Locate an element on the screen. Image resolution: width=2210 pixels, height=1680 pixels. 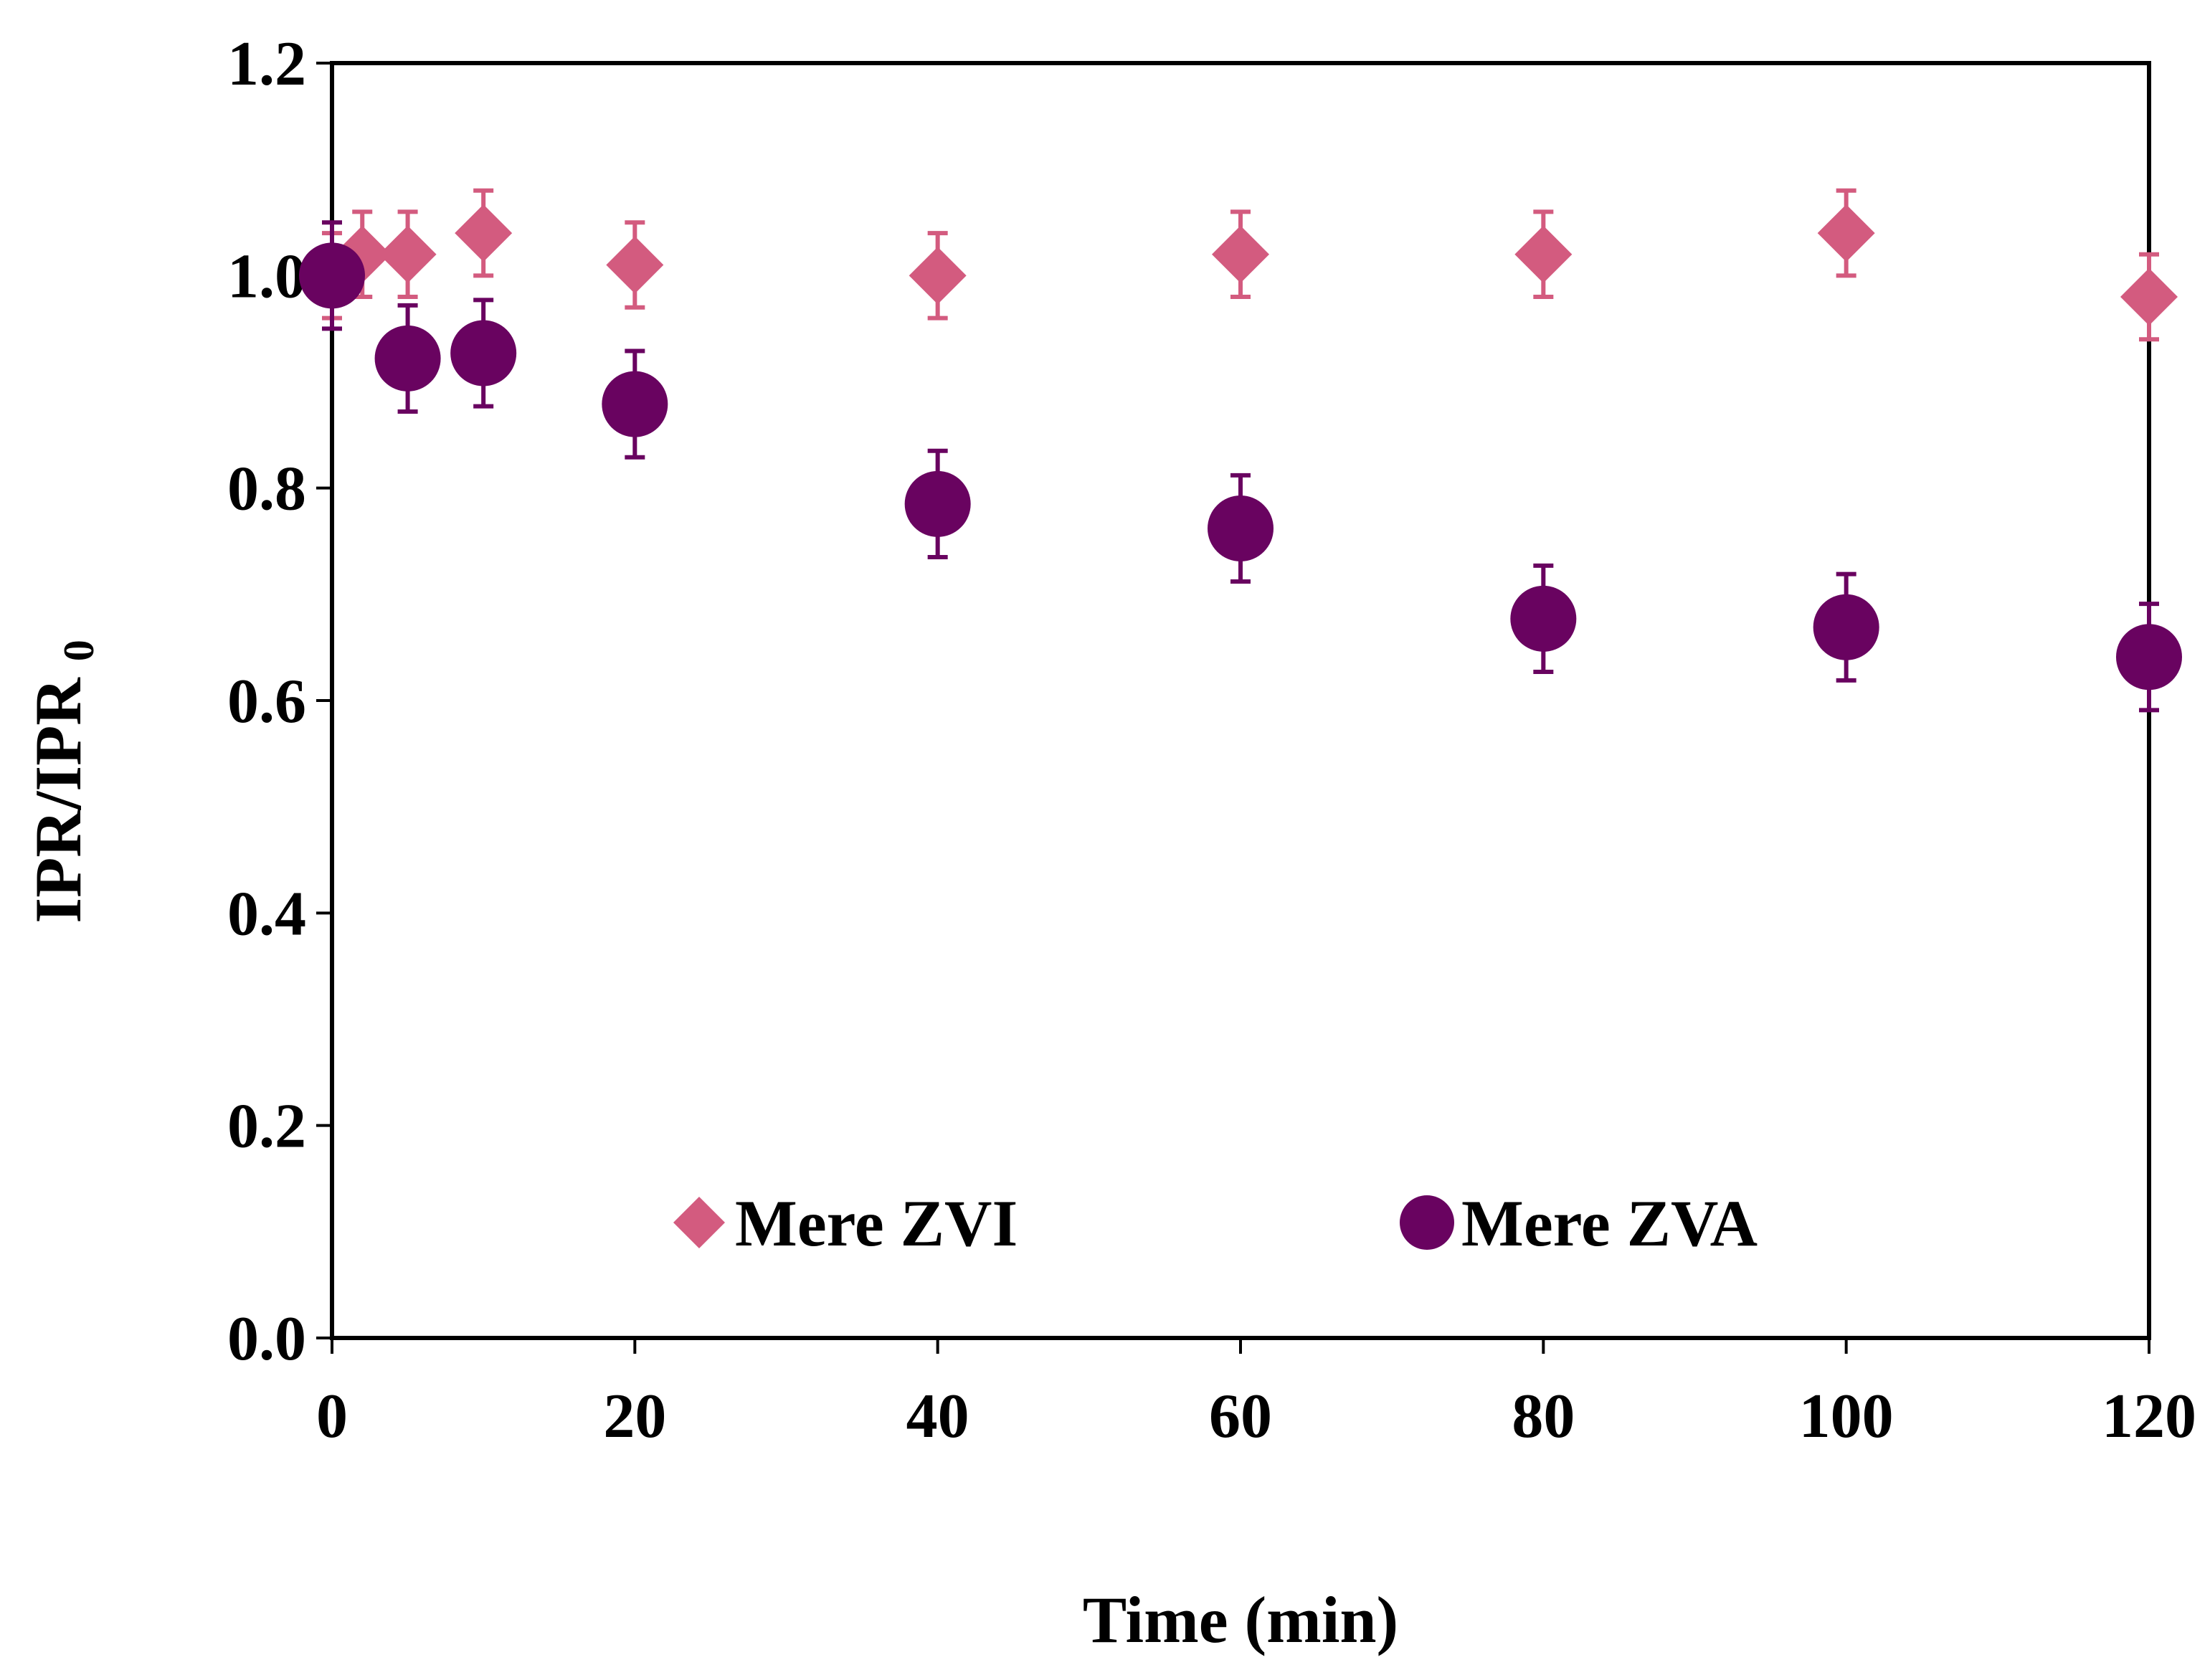
y-tick-label: 0.6 is located at coordinates (266, 701).